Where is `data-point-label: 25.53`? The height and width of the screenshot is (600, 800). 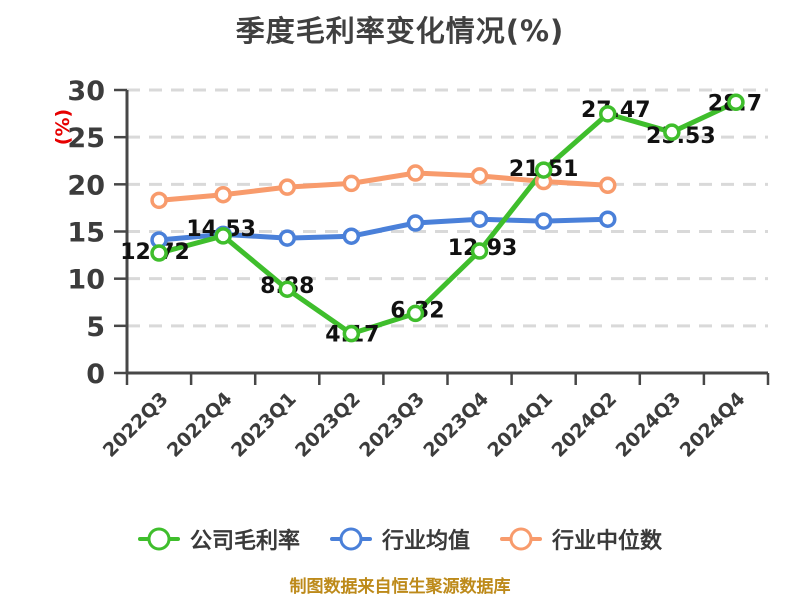
data-point-label: 25.53 is located at coordinates (681, 136).